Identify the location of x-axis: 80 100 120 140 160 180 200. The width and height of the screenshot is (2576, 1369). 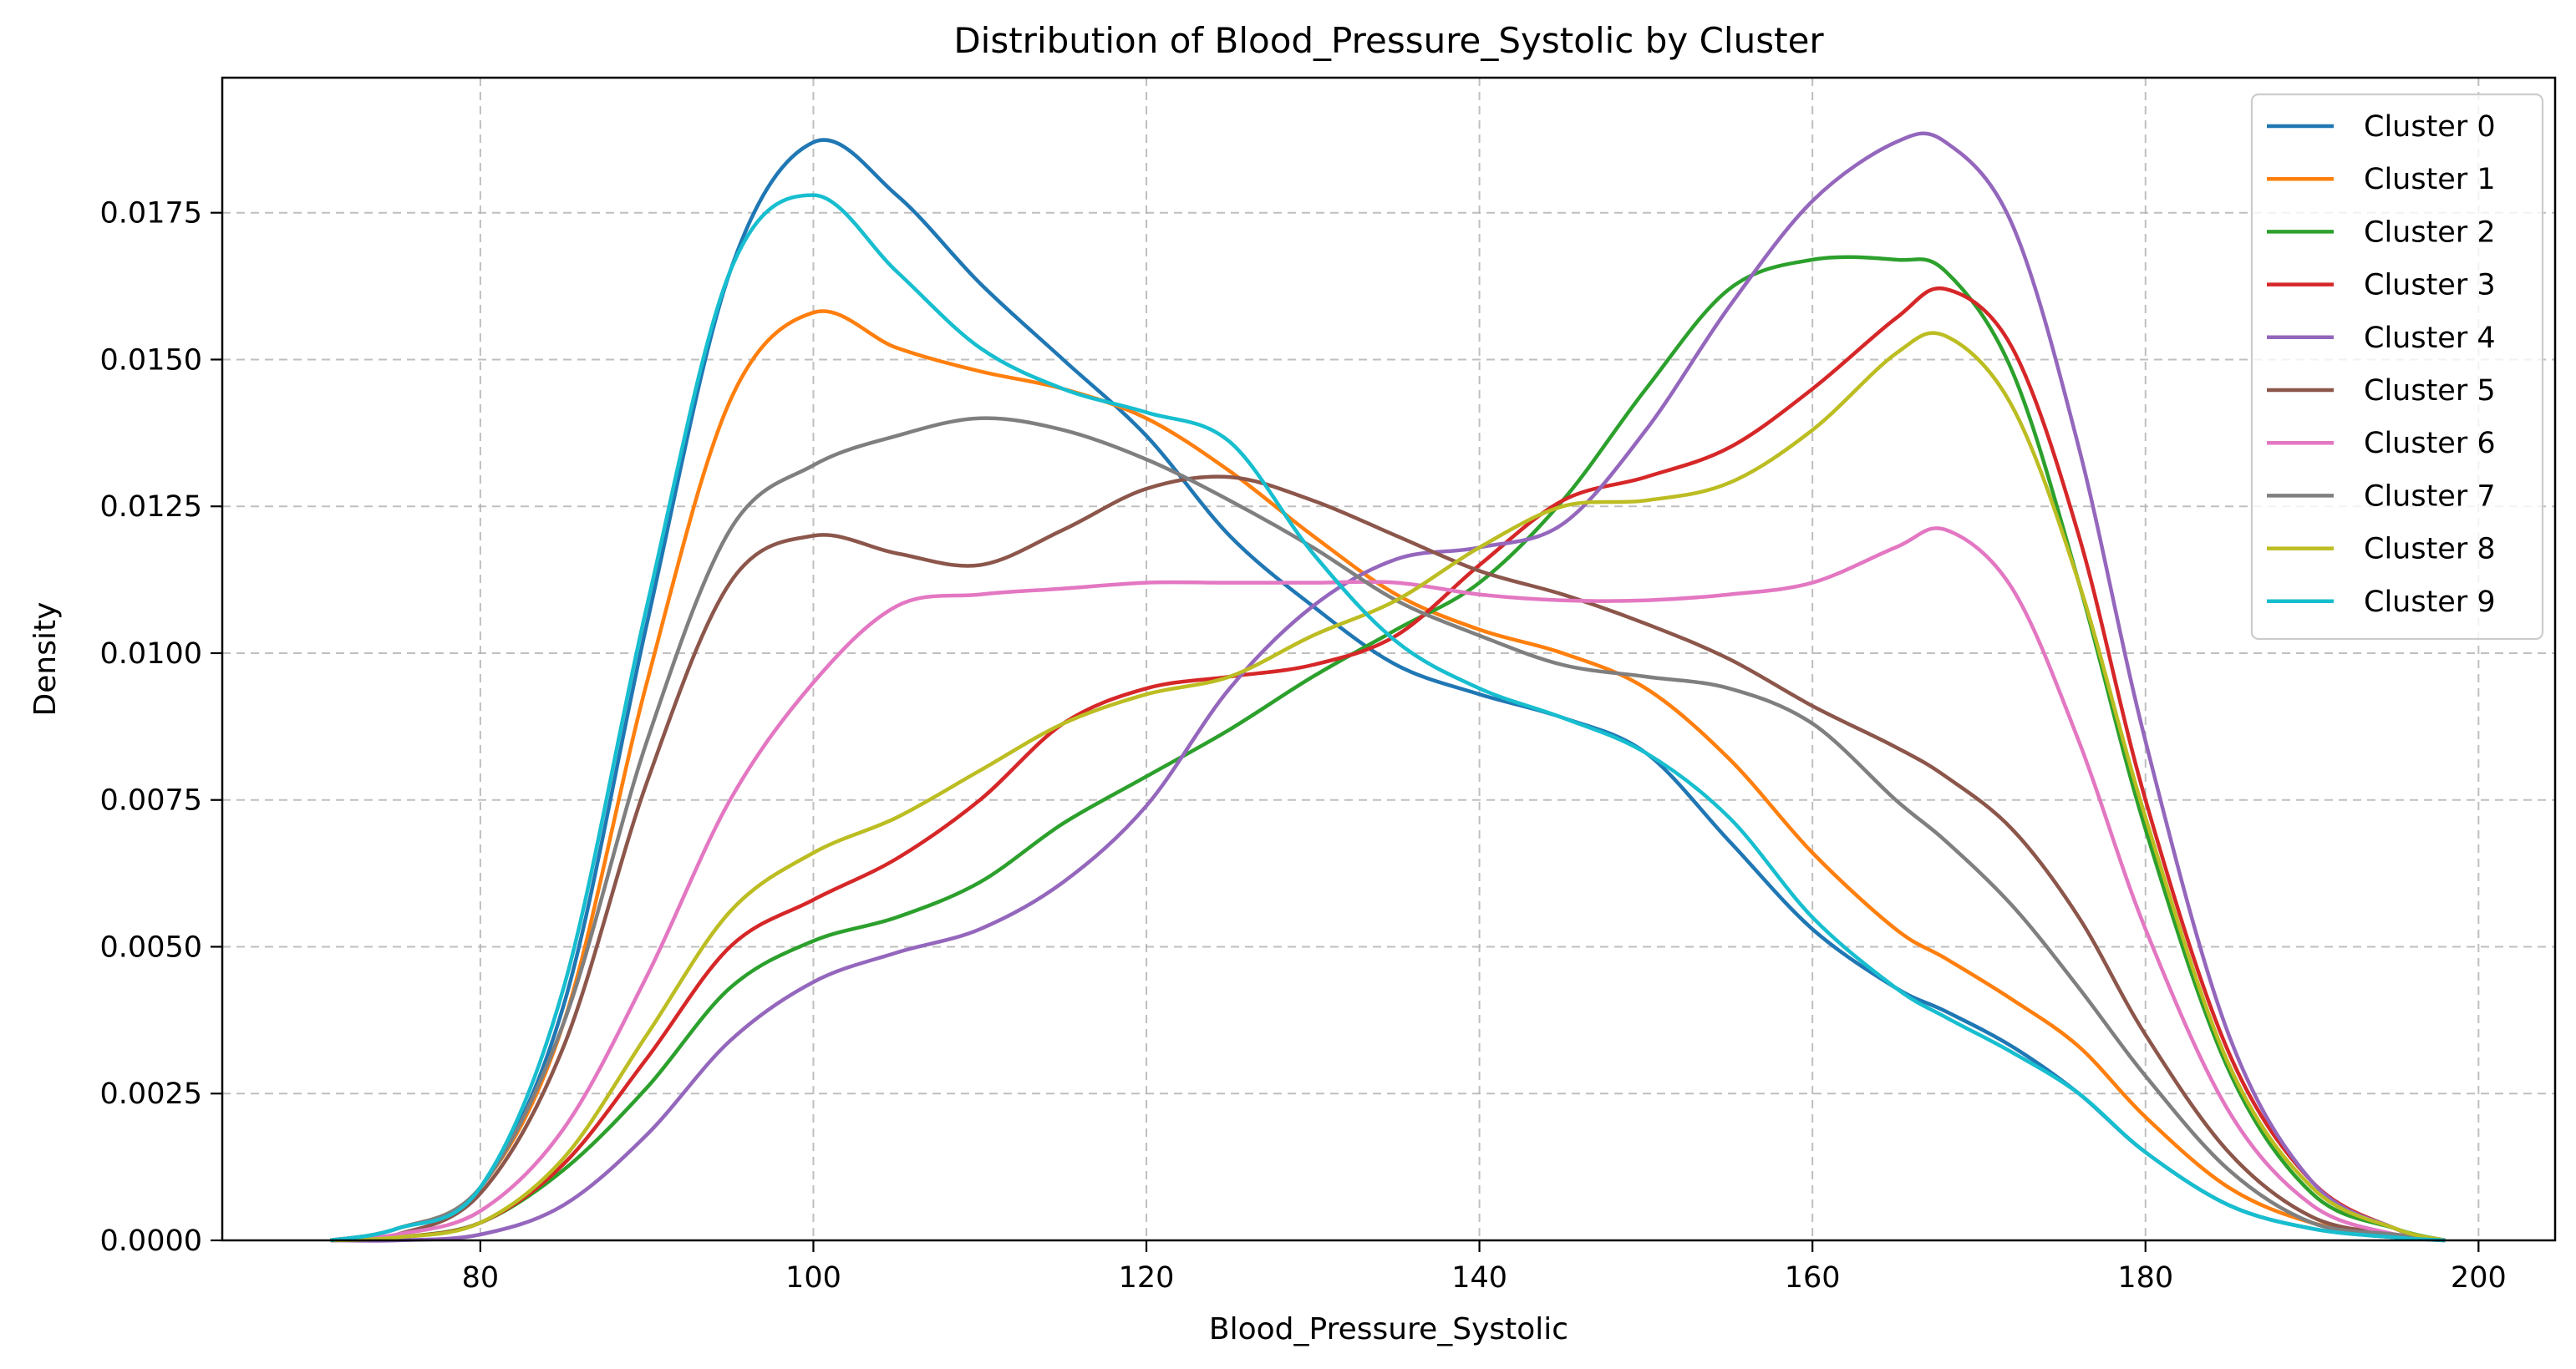
(1484, 1267).